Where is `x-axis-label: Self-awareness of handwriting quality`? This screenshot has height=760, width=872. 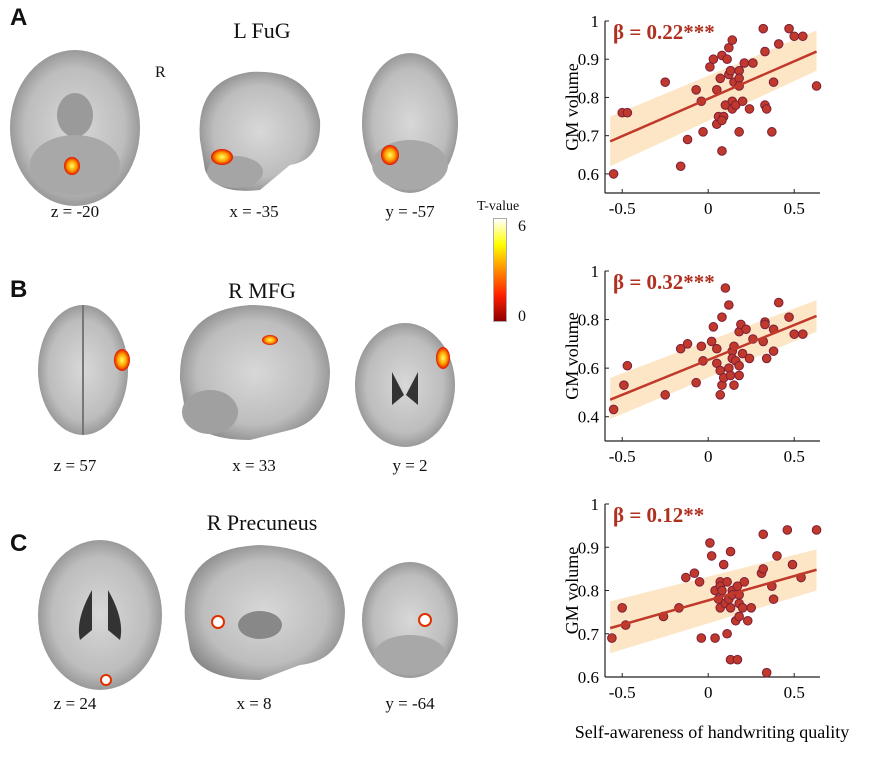 x-axis-label: Self-awareness of handwriting quality is located at coordinates (712, 732).